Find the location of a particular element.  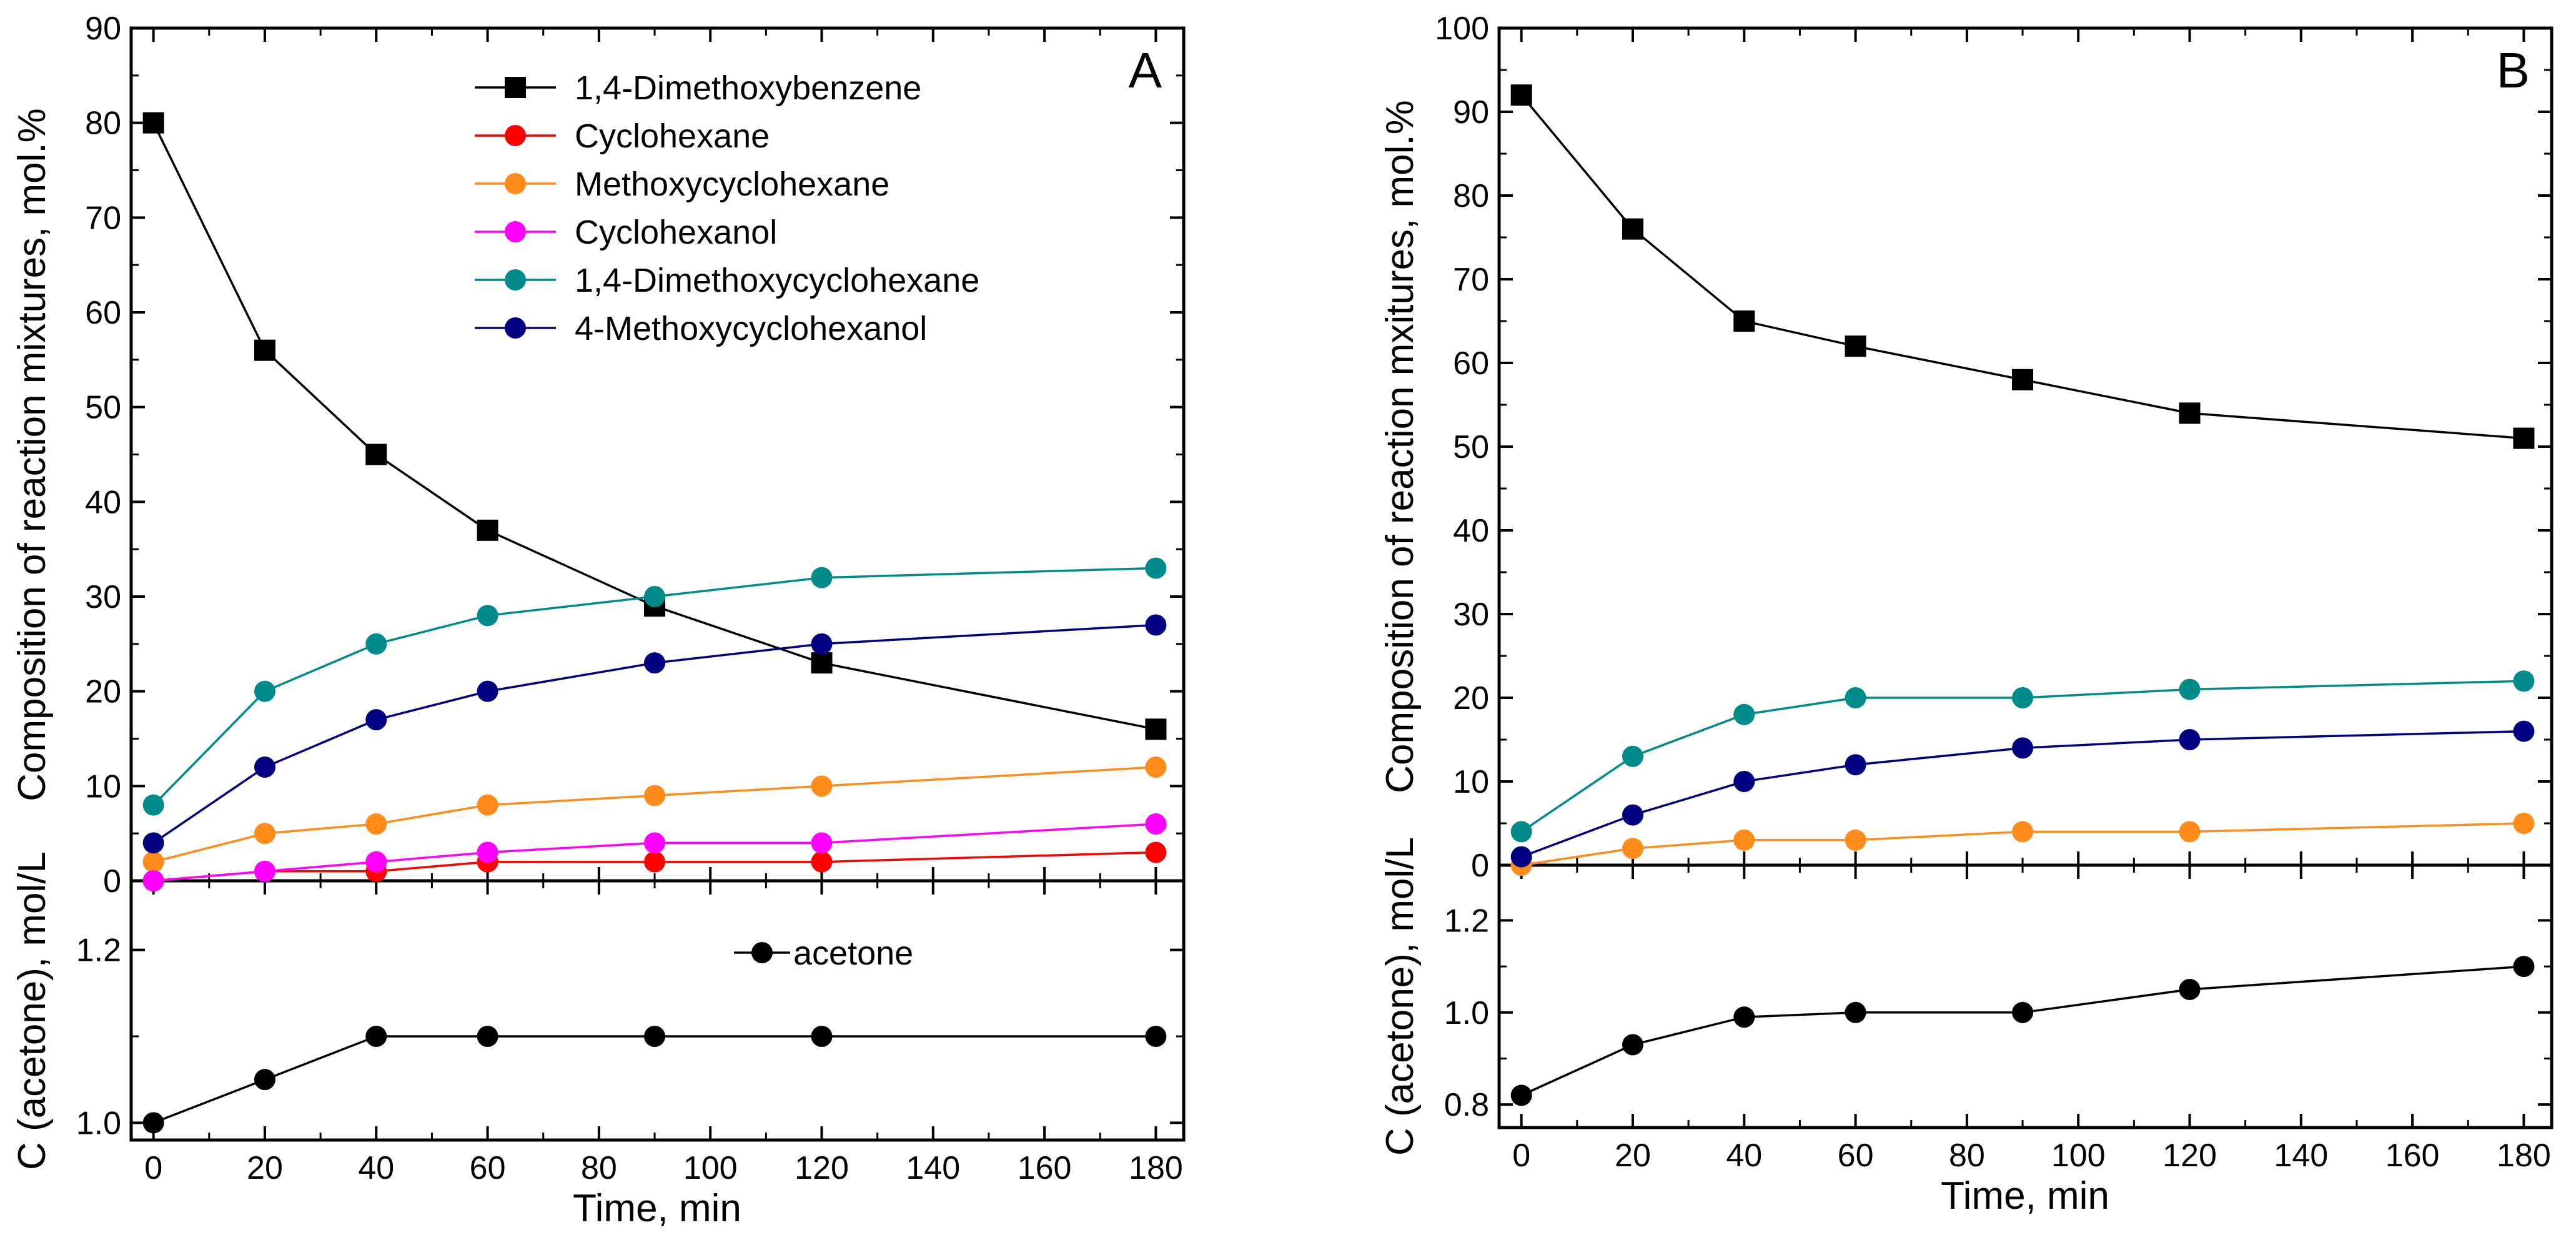

panel-b-xlabel: Time, min is located at coordinates (2025, 1196).